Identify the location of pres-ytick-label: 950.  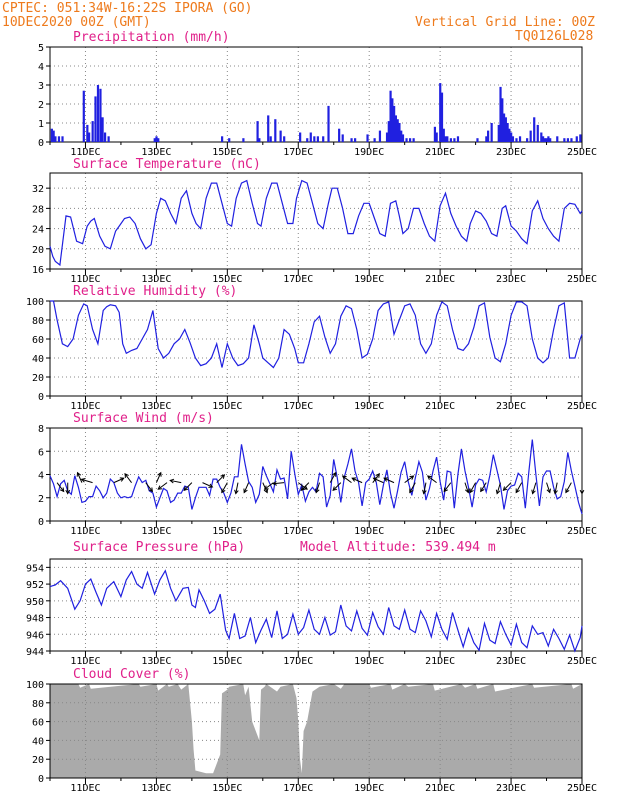
(35, 602).